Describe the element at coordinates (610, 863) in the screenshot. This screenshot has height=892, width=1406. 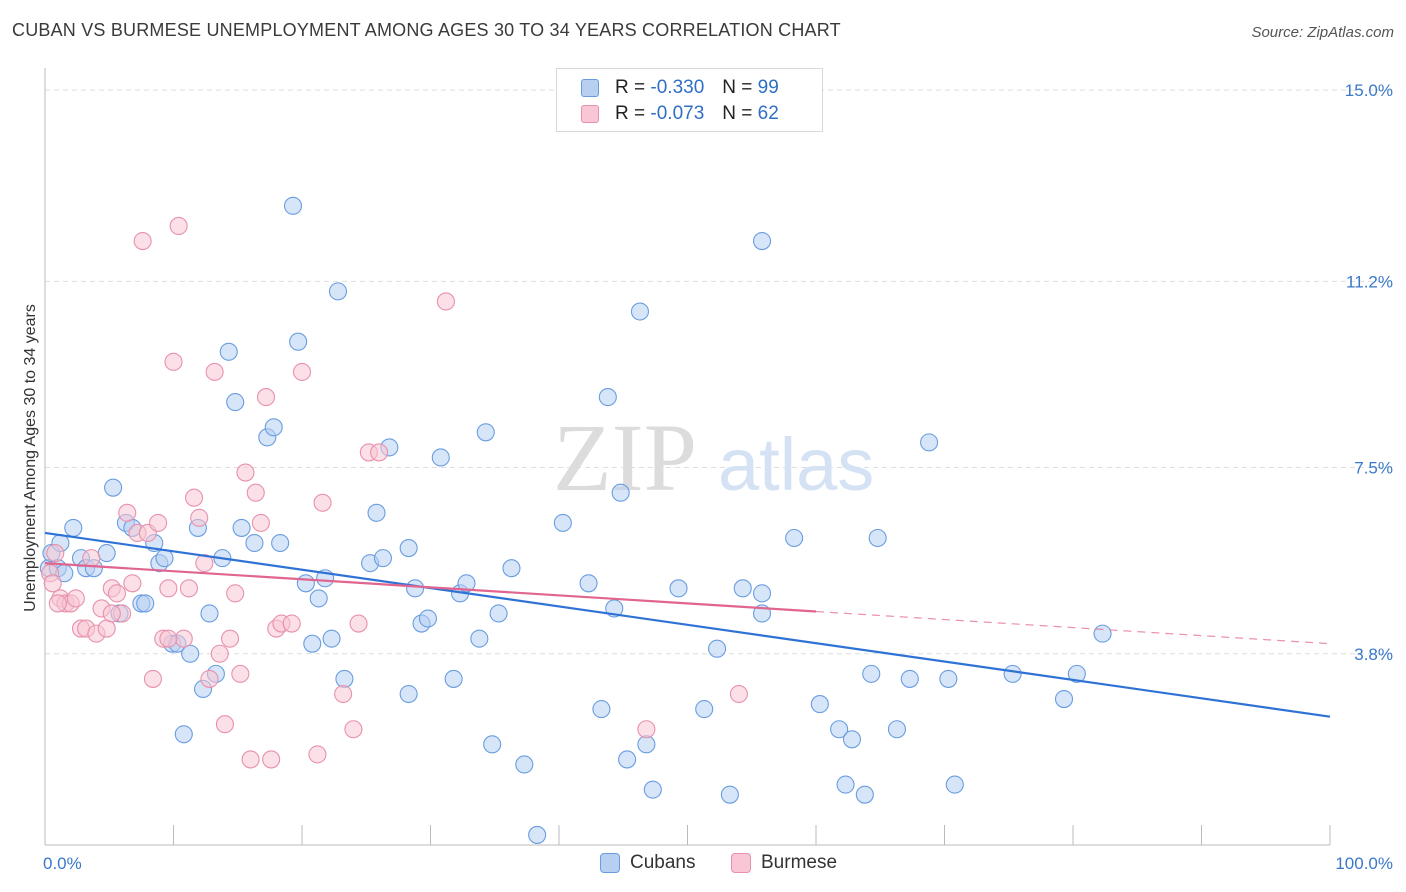
I see `series-swatch-cubans` at that location.